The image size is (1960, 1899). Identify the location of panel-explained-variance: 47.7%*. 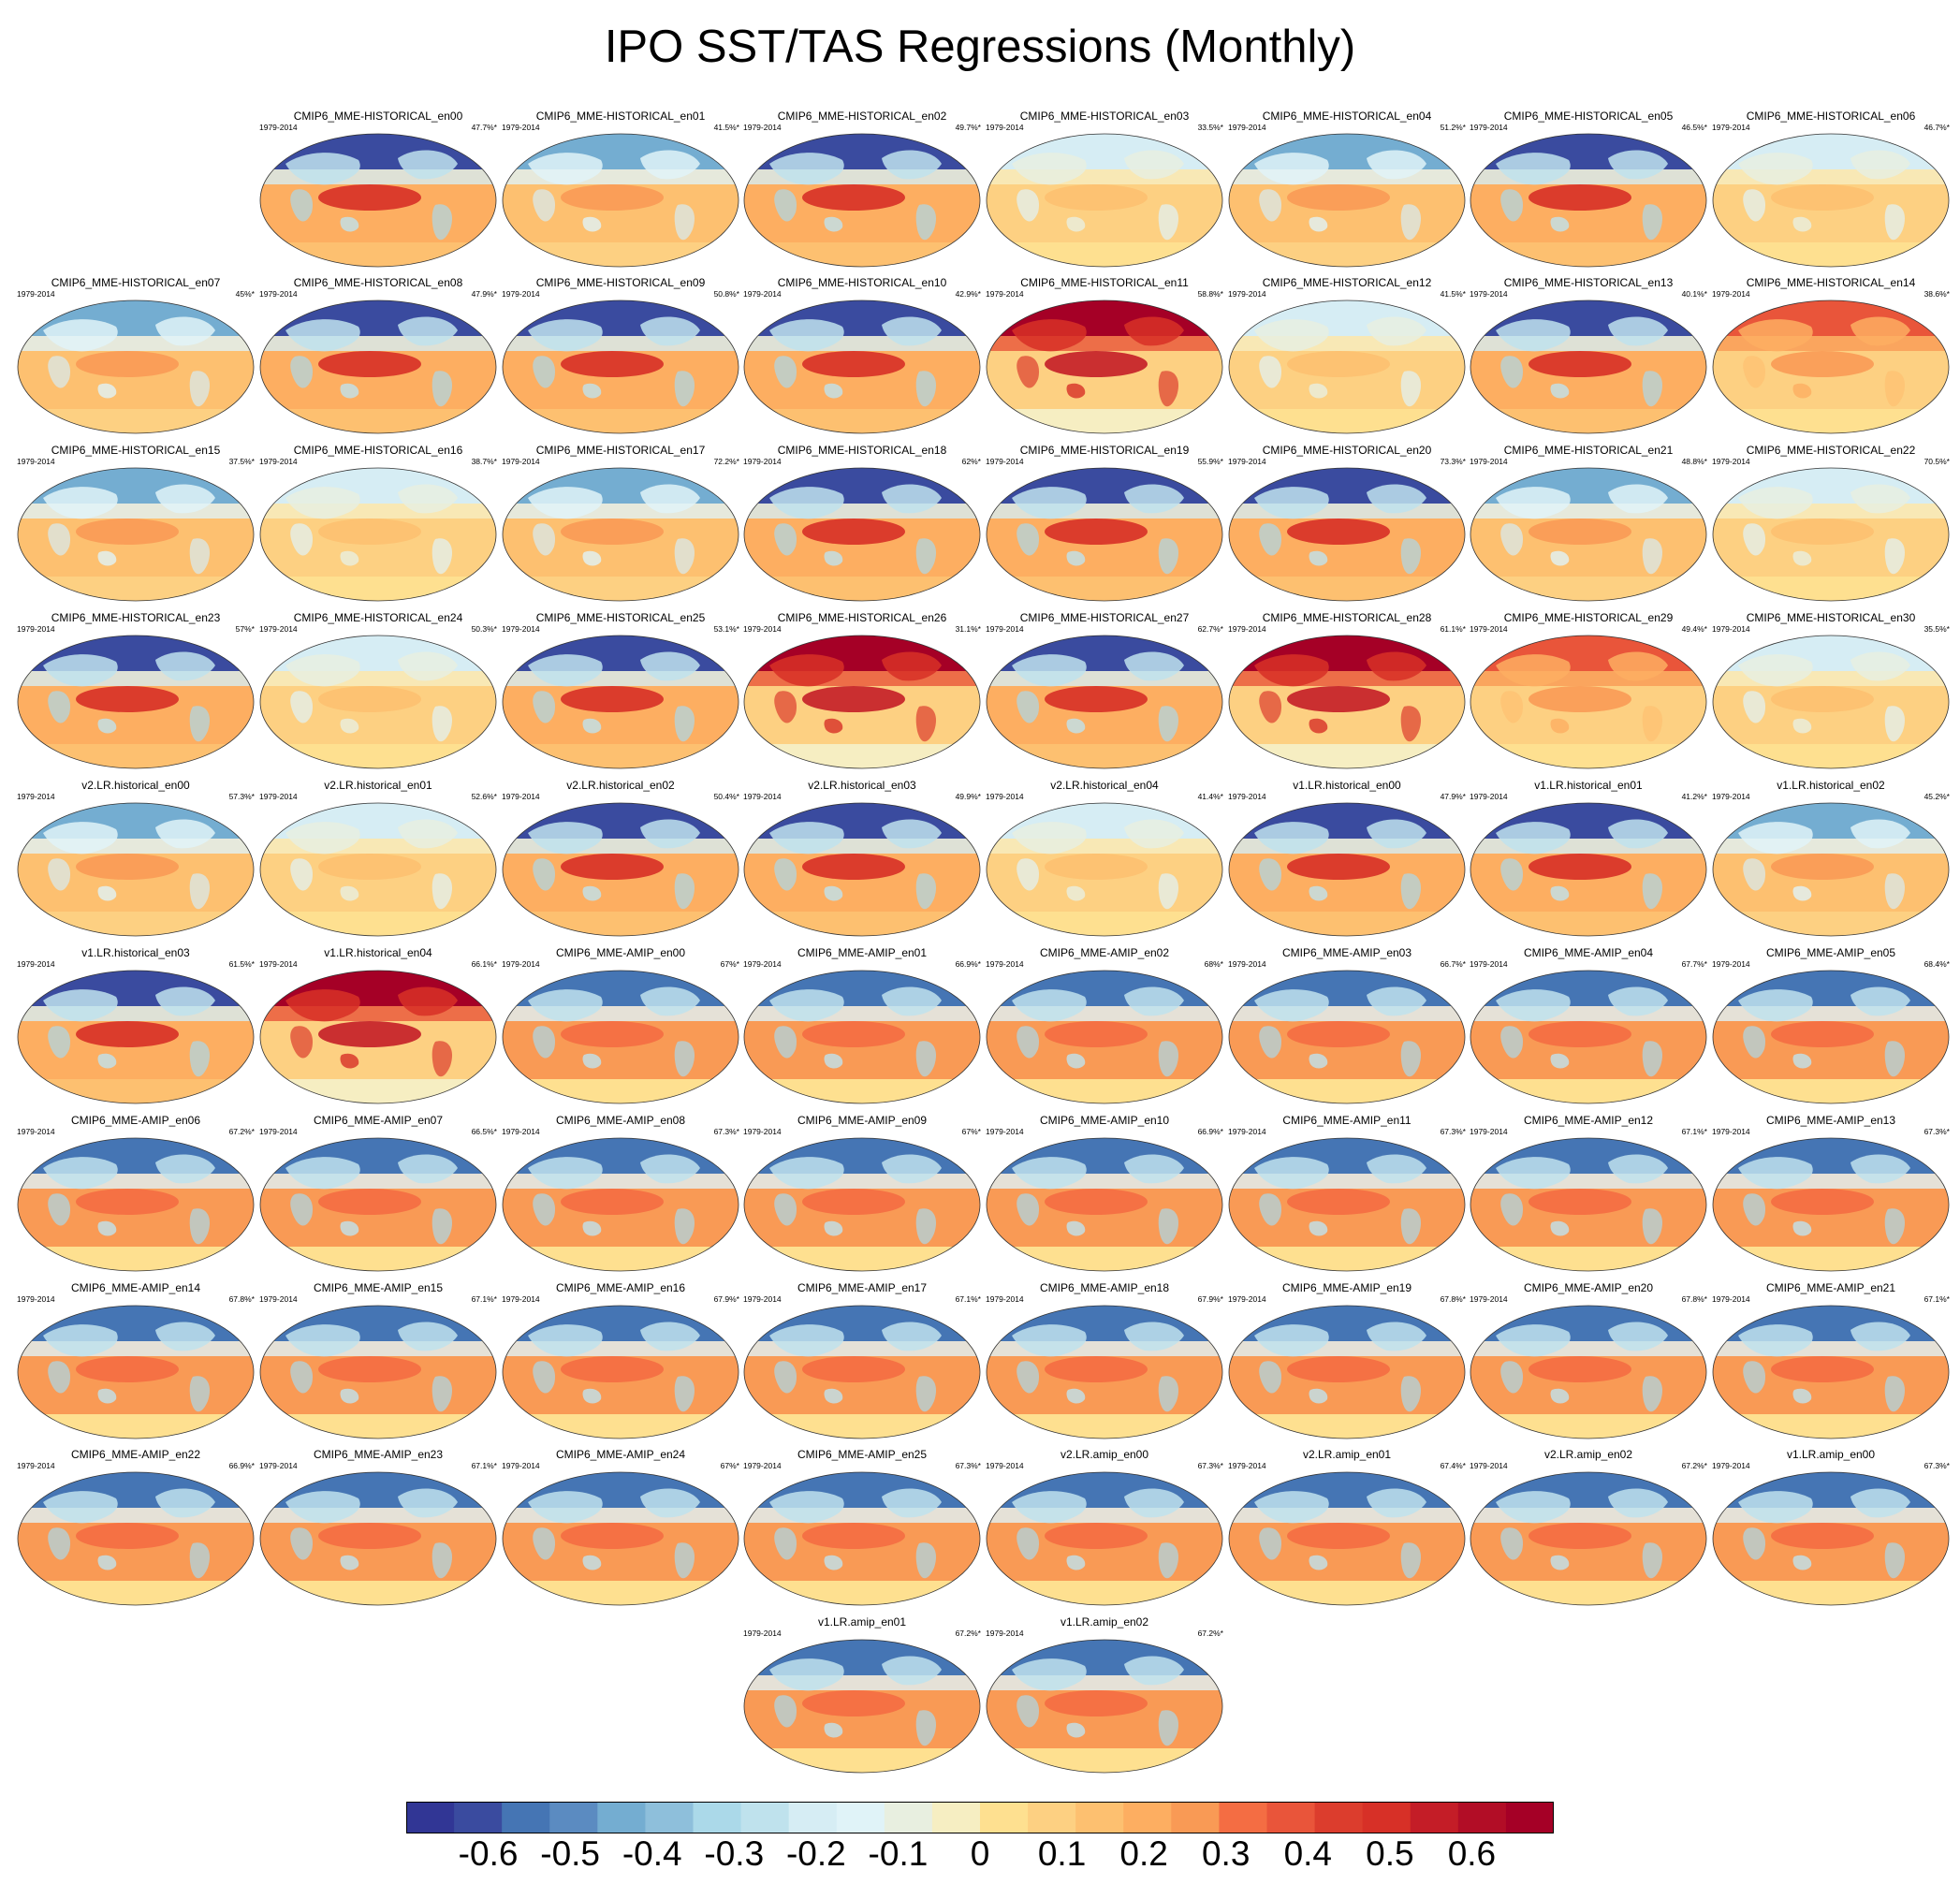
(484, 127).